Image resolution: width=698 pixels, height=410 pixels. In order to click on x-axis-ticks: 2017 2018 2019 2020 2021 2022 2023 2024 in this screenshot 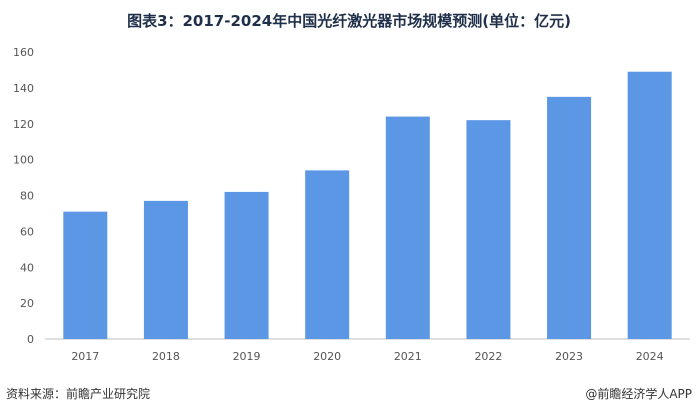, I will do `click(367, 356)`.